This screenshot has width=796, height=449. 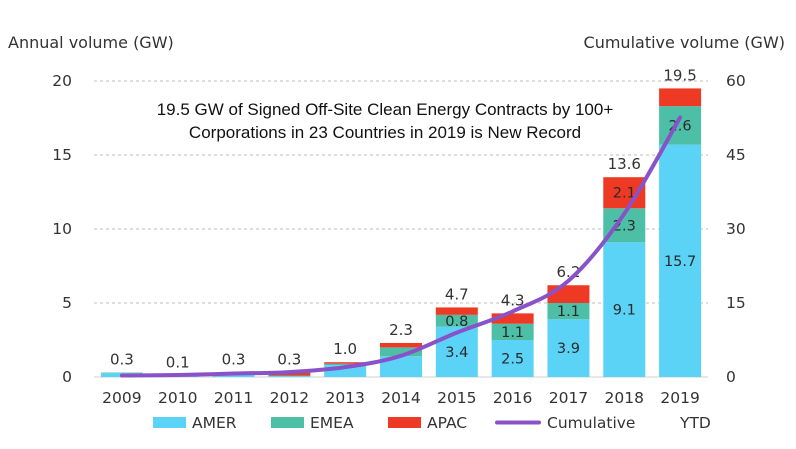 I want to click on legend-label-apac: APAC, so click(x=447, y=423).